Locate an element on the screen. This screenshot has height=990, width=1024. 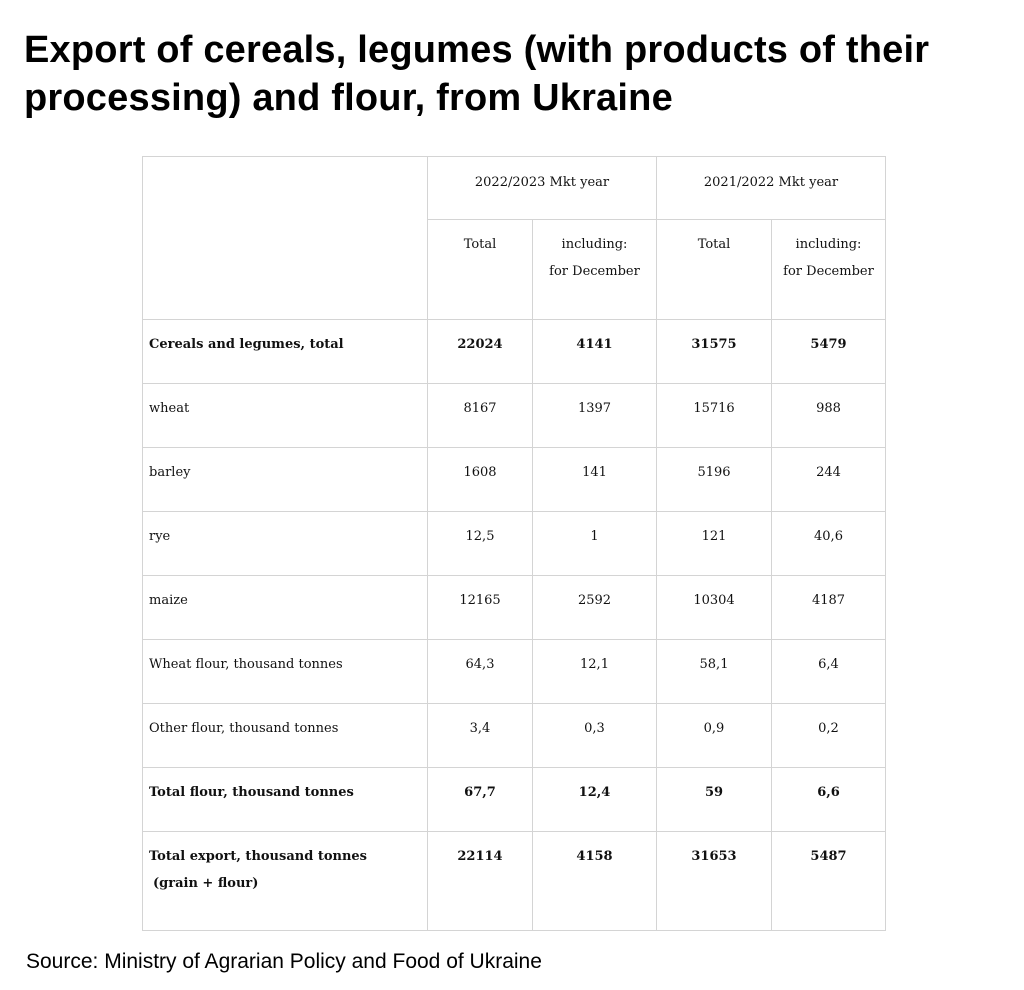
header-total-a: Total is located at coordinates (480, 269).